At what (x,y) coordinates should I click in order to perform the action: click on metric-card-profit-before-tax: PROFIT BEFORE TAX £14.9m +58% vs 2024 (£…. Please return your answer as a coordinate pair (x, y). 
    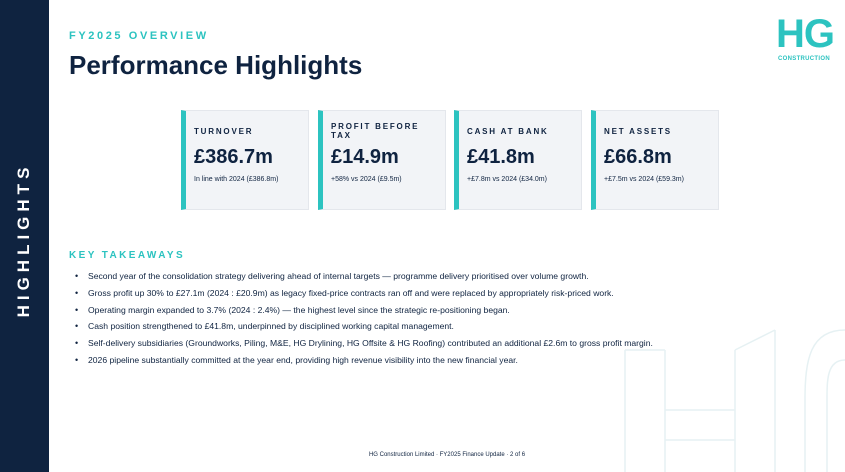
    Looking at the image, I should click on (382, 160).